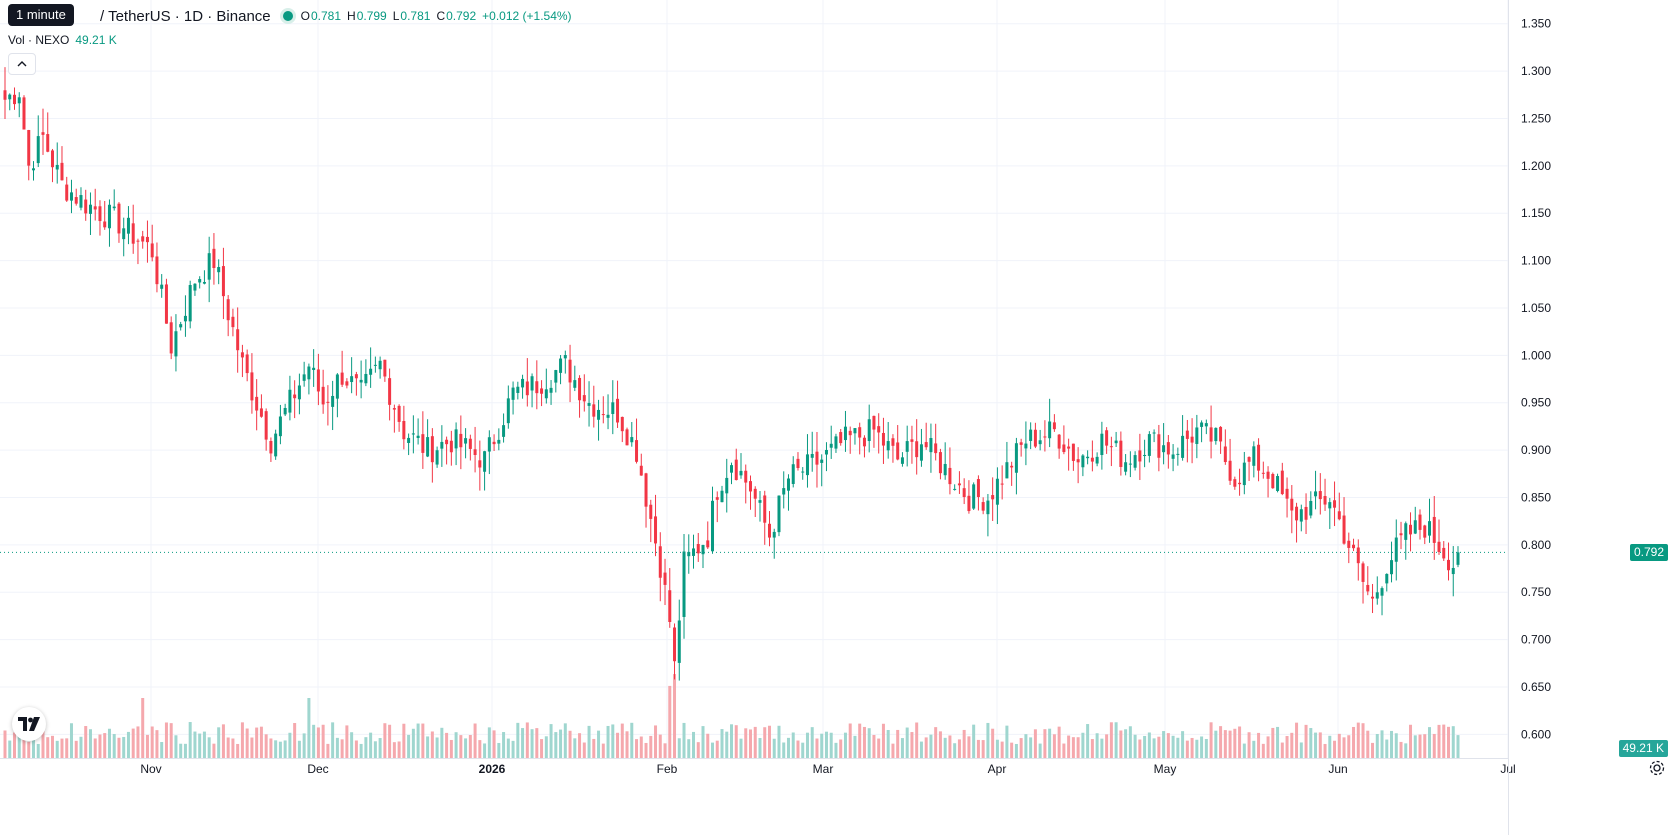 The height and width of the screenshot is (835, 1678). What do you see at coordinates (441, 16) in the screenshot?
I see `close-label: C` at bounding box center [441, 16].